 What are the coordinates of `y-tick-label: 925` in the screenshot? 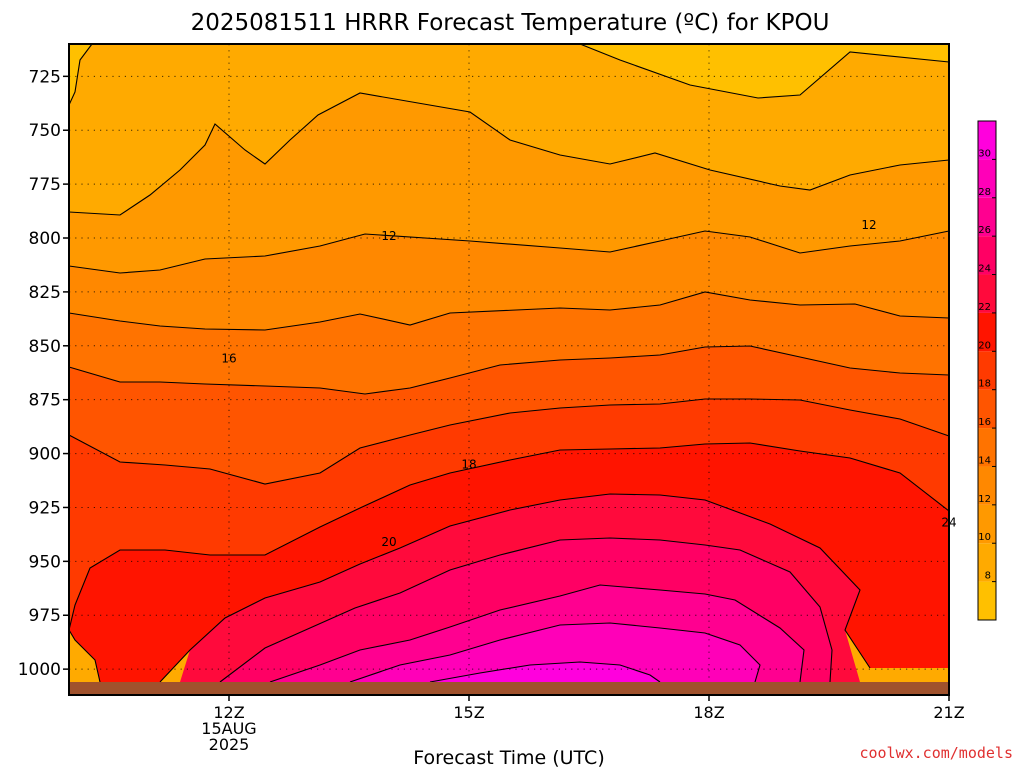 It's located at (45, 508).